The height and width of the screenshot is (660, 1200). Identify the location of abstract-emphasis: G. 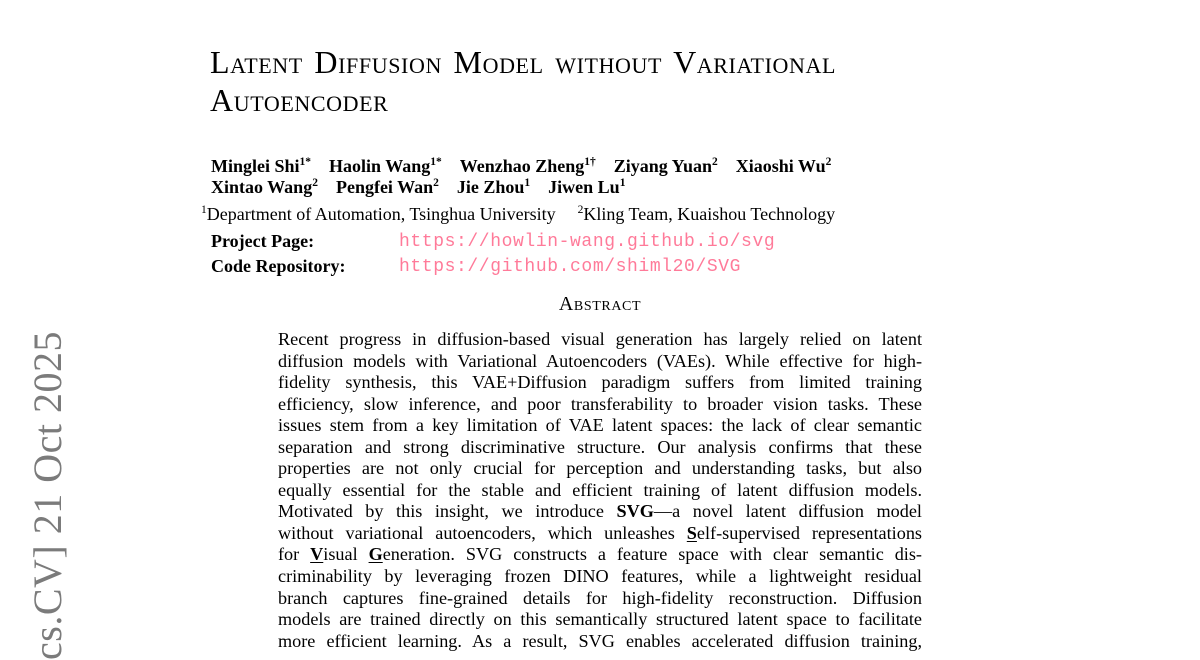
(375, 554).